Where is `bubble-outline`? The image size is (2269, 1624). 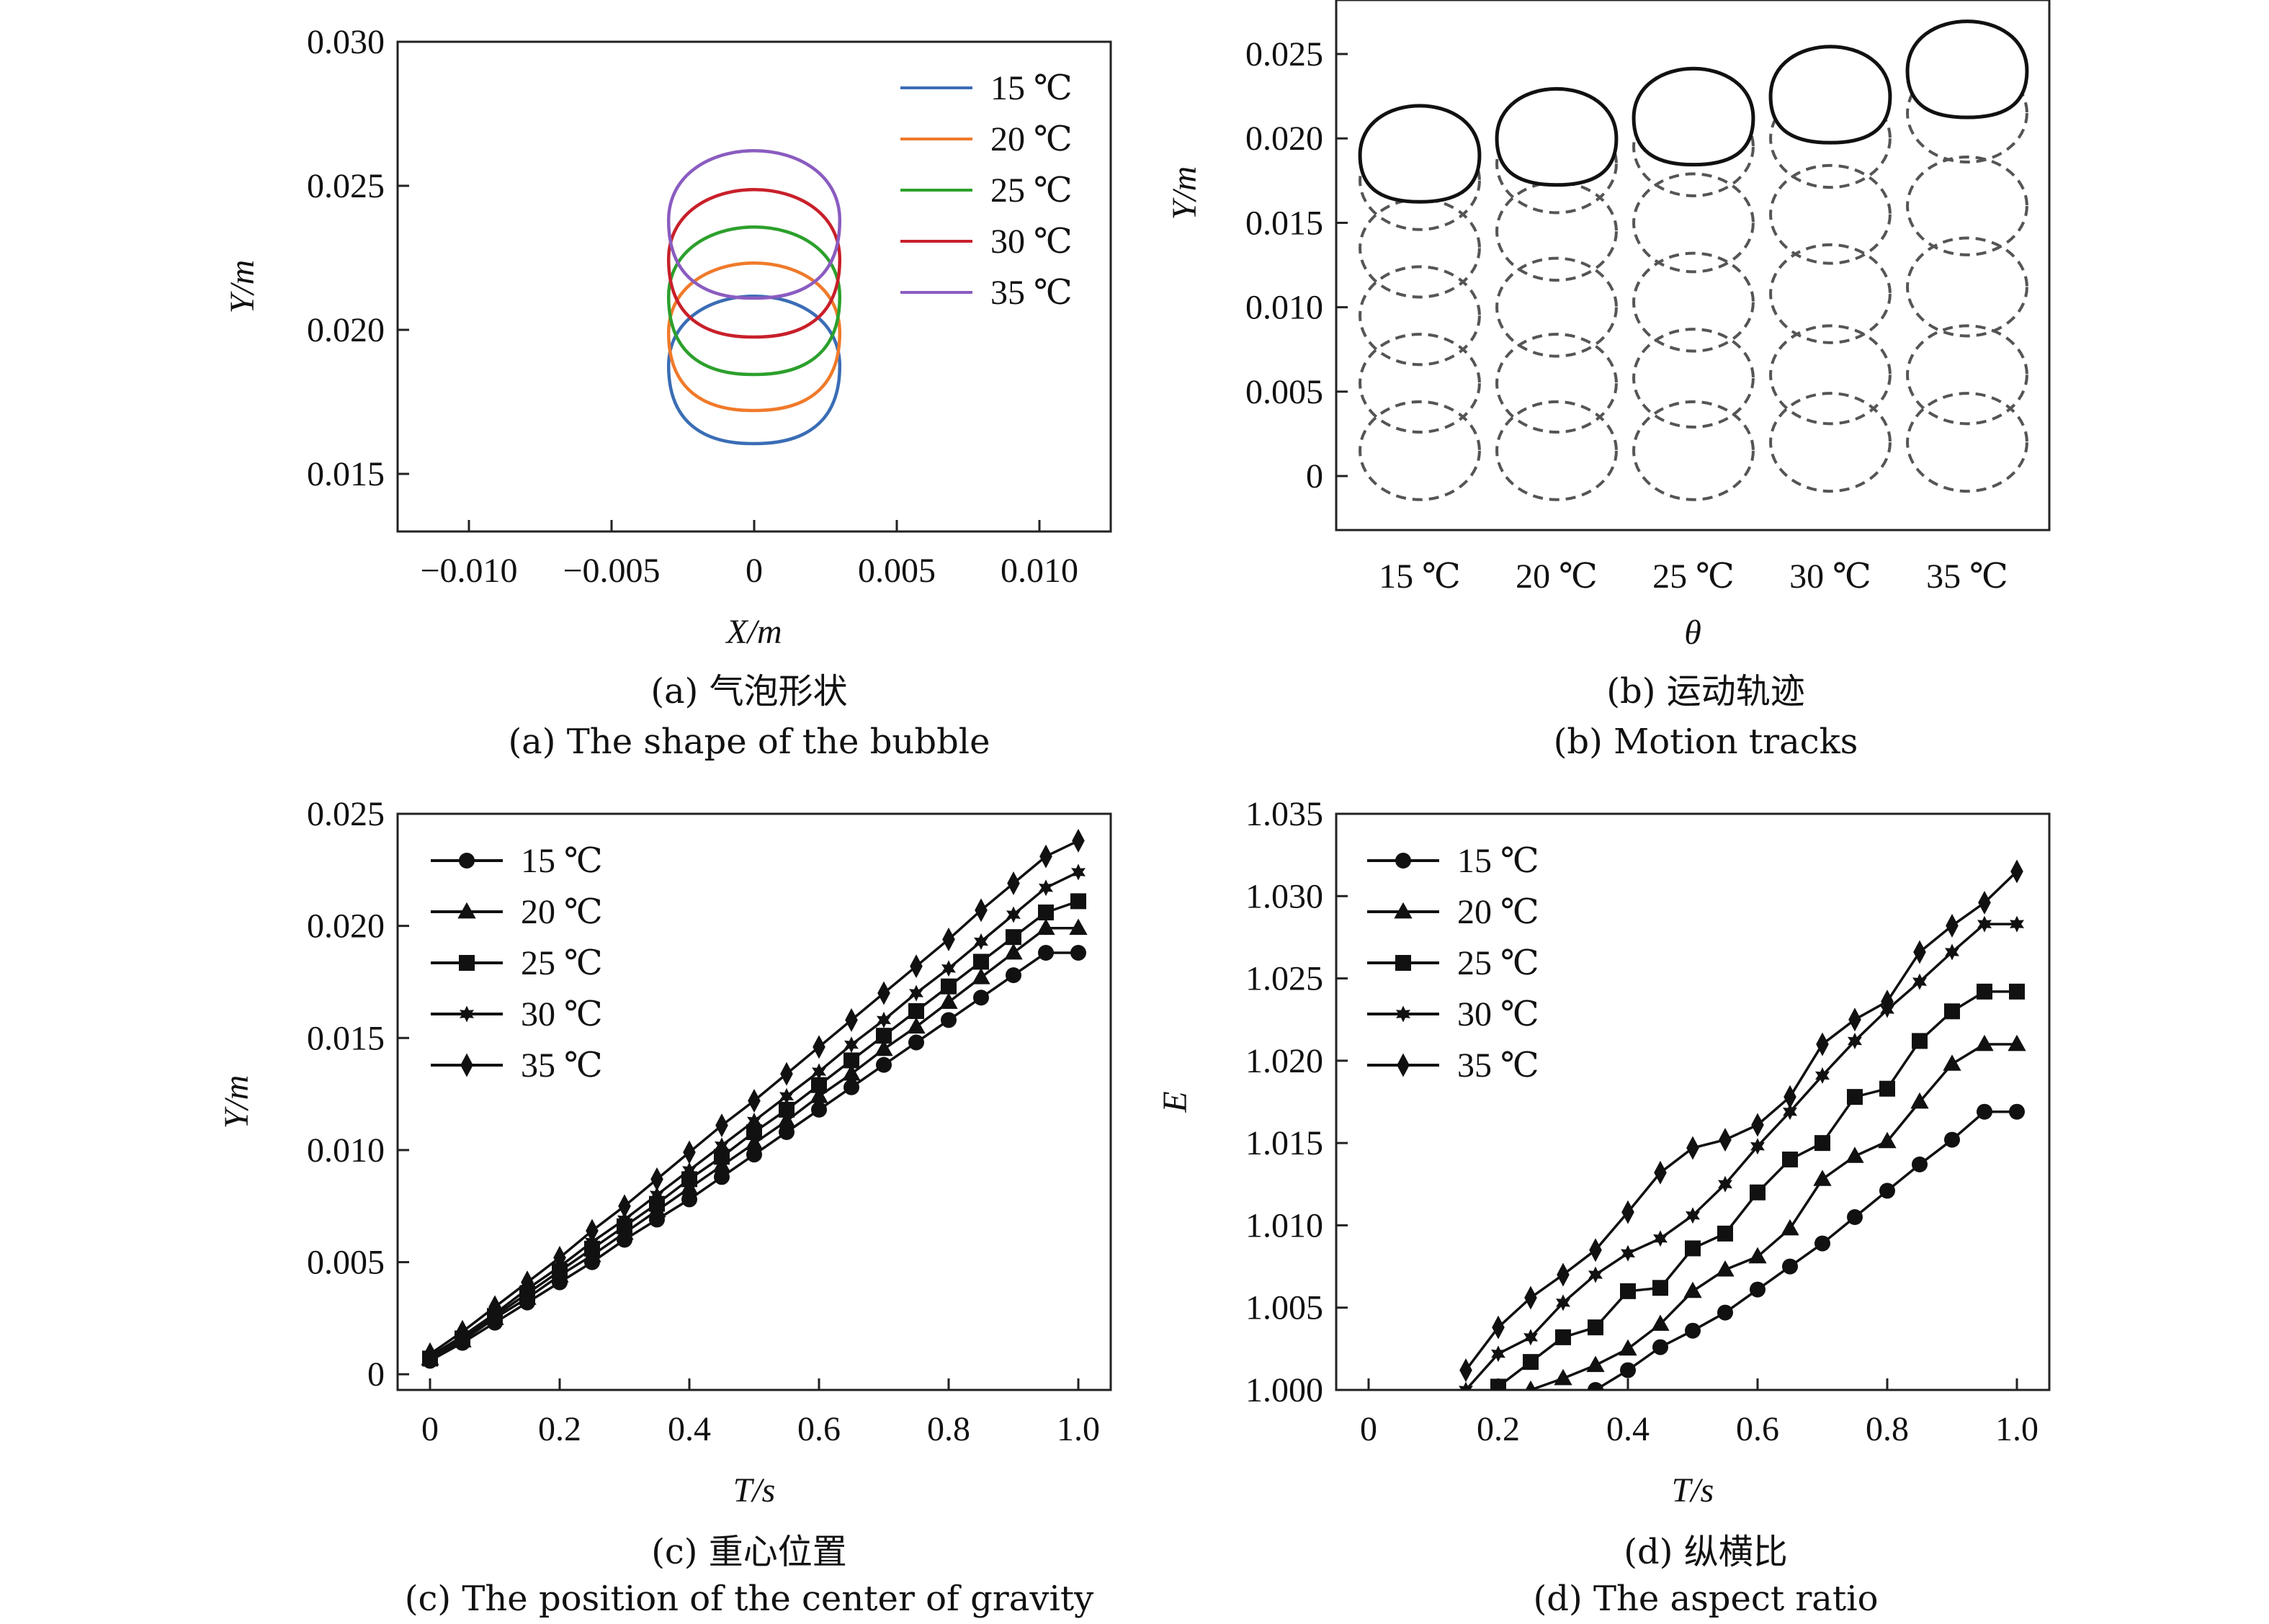 bubble-outline is located at coordinates (754, 264).